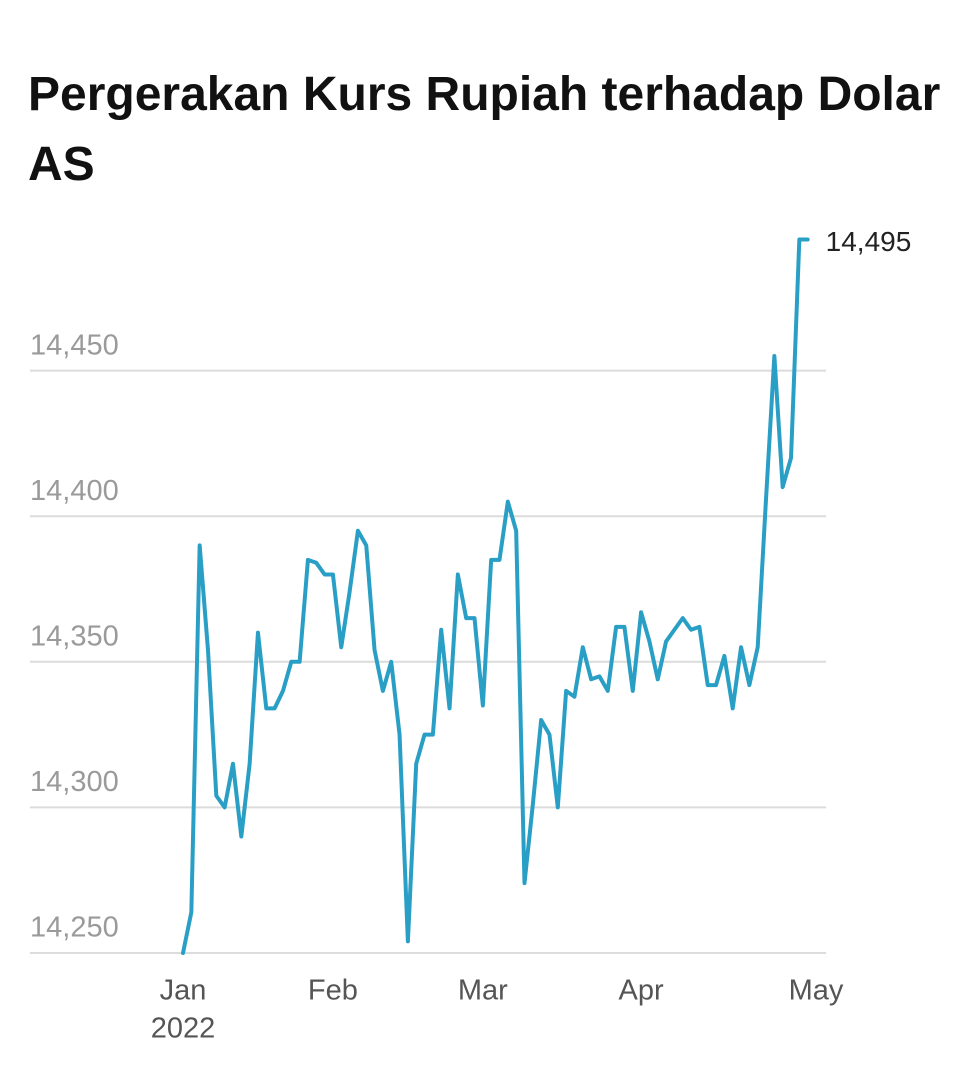  Describe the element at coordinates (816, 991) in the screenshot. I see `x-tick-label: May` at that location.